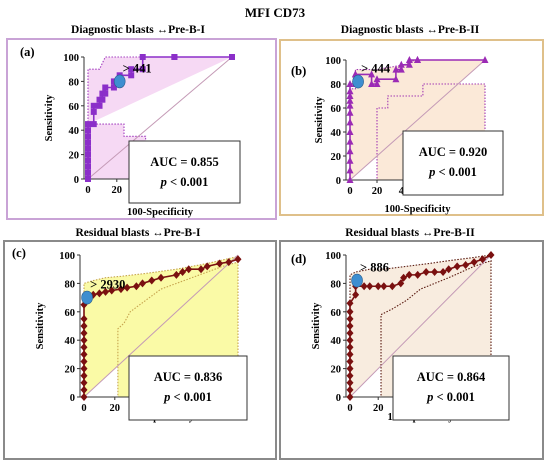 The height and width of the screenshot is (465, 550). What do you see at coordinates (374, 268) in the screenshot?
I see `cutoff-label: > 886` at bounding box center [374, 268].